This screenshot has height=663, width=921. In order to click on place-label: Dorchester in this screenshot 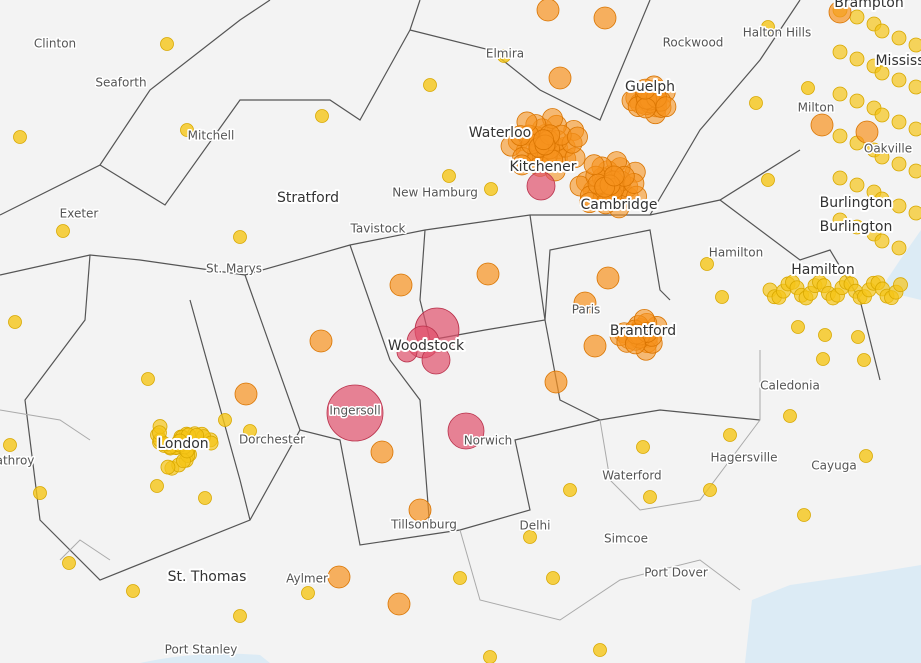, I will do `click(272, 440)`.